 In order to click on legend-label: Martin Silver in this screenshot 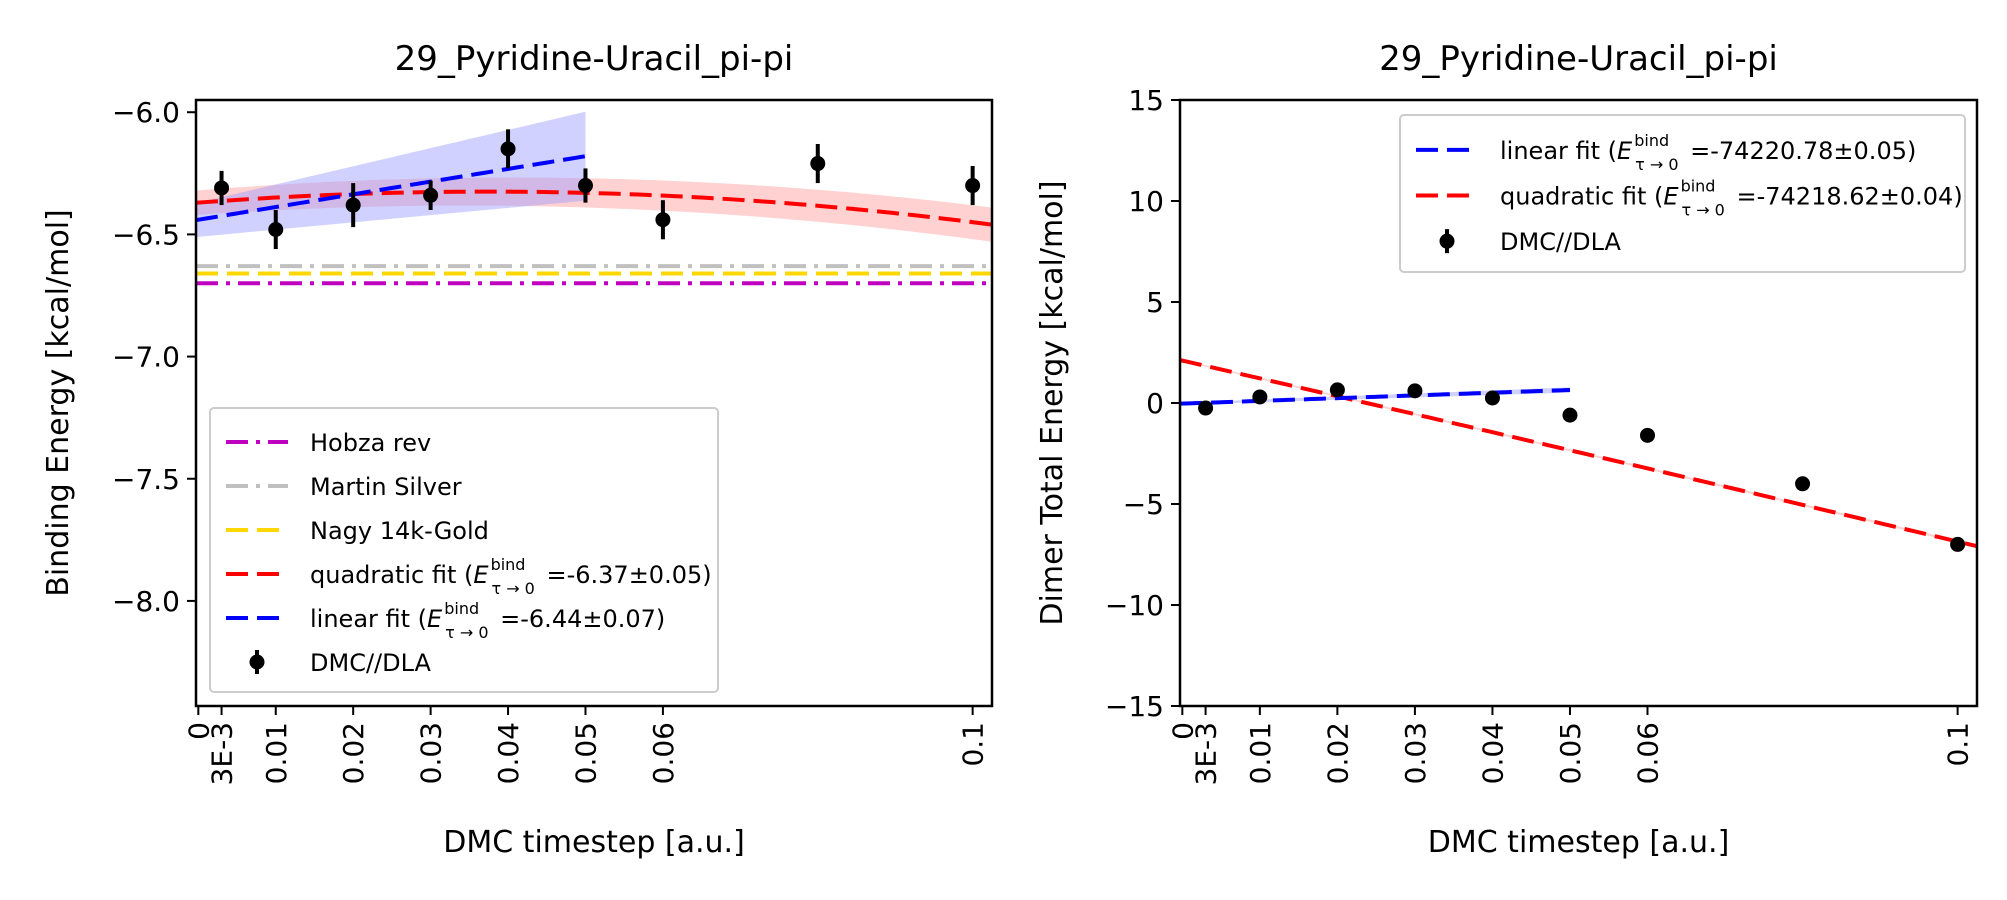, I will do `click(386, 487)`.